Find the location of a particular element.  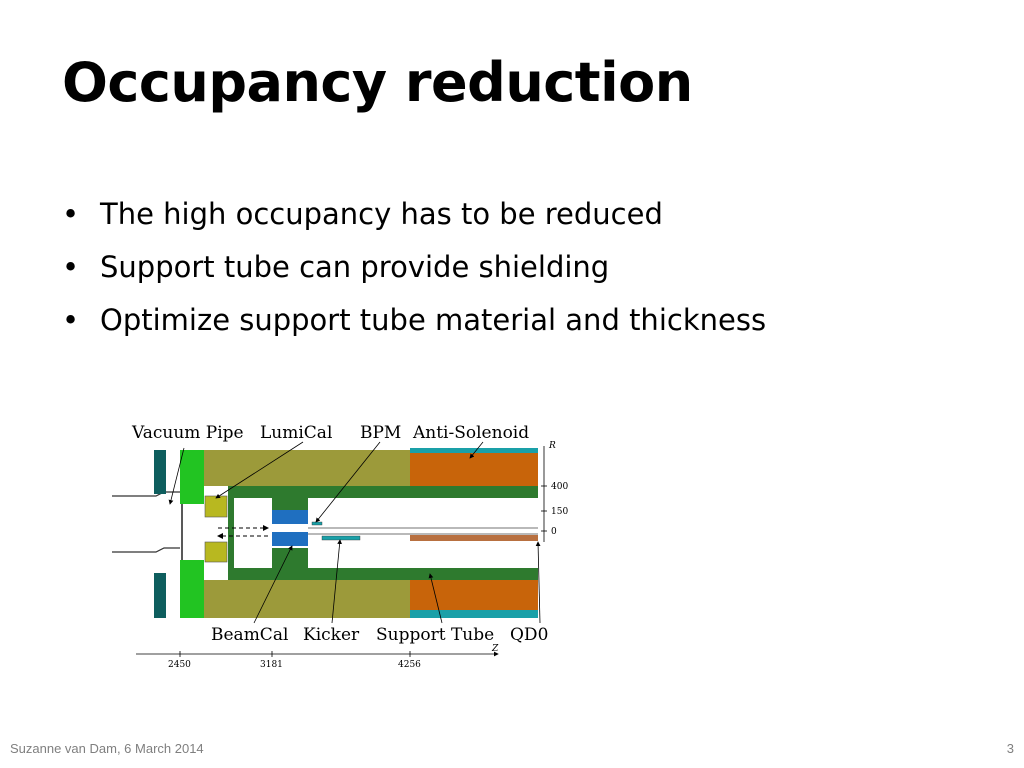

bullet-item: • The high occupancy has to be reduced is located at coordinates (414, 214).